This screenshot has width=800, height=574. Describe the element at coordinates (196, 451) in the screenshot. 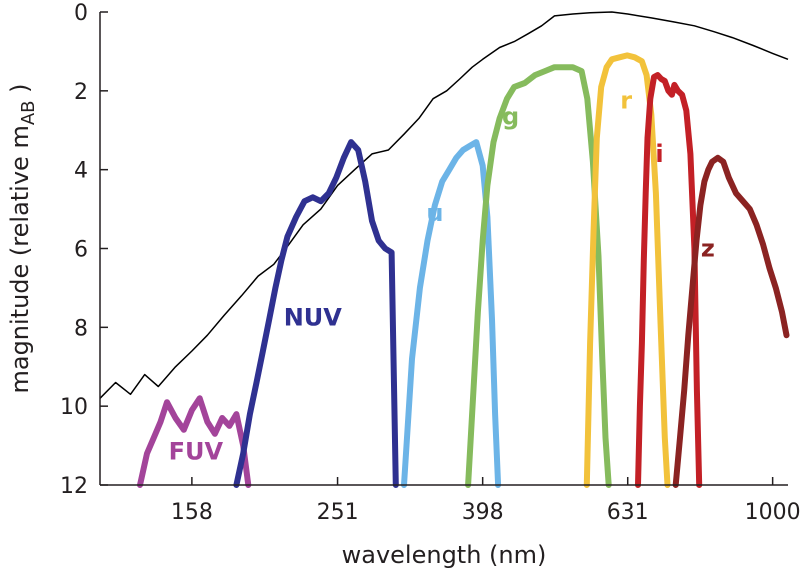

I see `band-label-fuv: FUV` at that location.